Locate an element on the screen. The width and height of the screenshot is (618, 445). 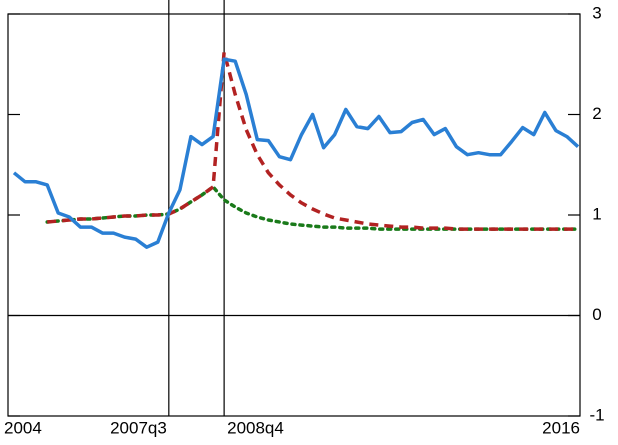
series-line is located at coordinates (312, 208).